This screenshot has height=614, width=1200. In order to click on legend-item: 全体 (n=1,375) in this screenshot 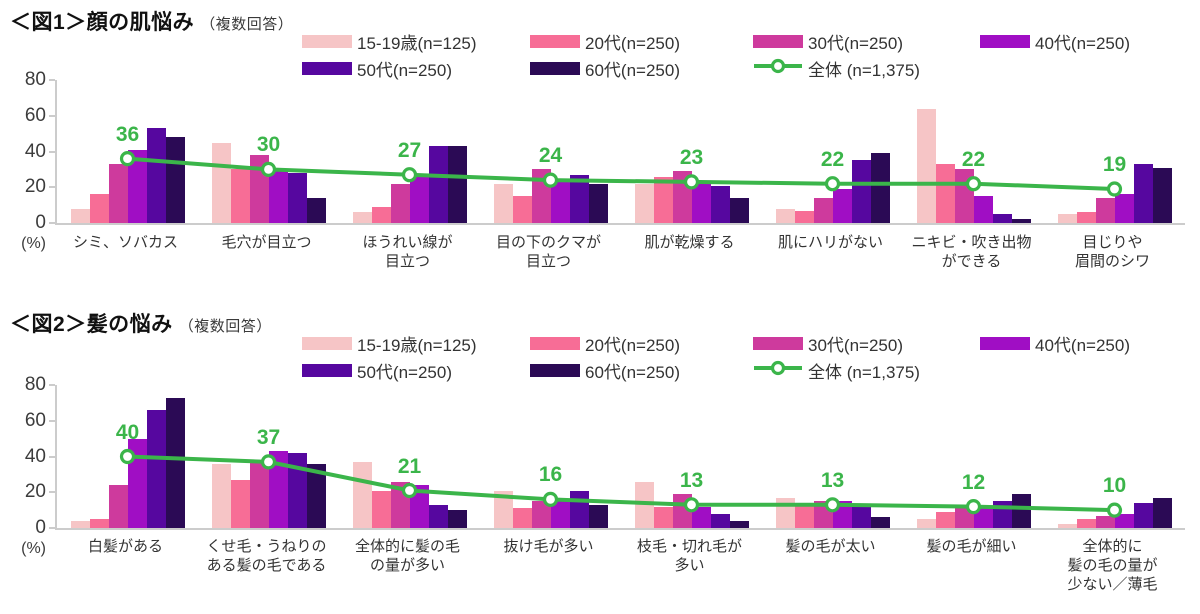, I will do `click(836, 370)`.